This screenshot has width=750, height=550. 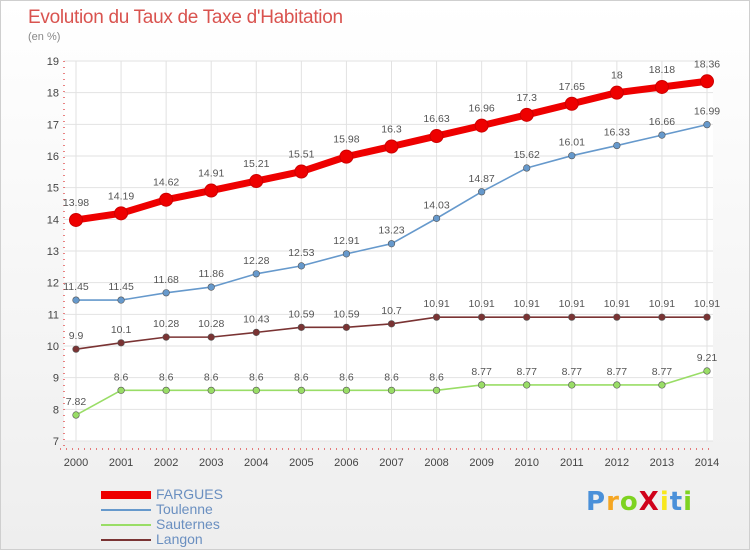 What do you see at coordinates (662, 70) in the screenshot?
I see `data-label: 18.18` at bounding box center [662, 70].